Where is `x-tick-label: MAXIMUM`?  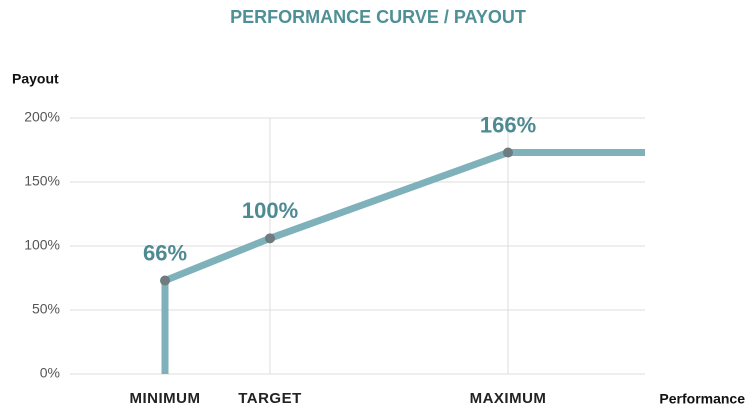 x-tick-label: MAXIMUM is located at coordinates (508, 398).